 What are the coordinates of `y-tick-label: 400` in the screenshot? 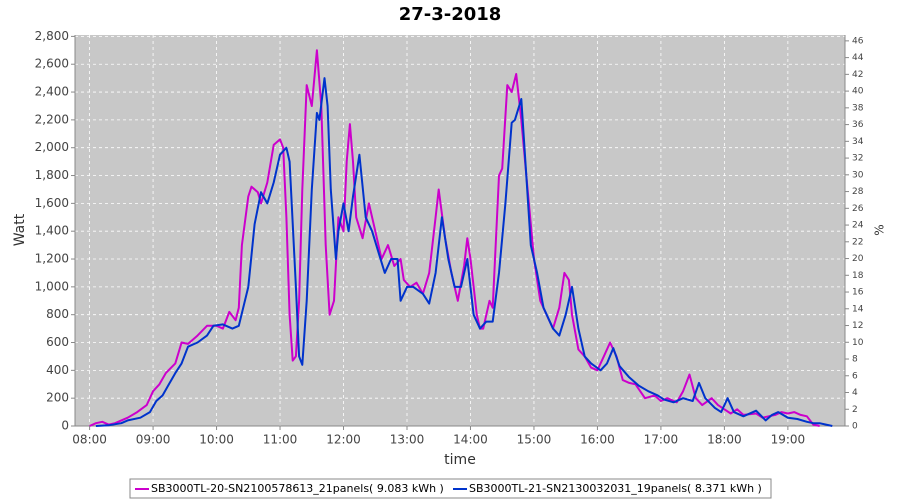 It's located at (57, 370).